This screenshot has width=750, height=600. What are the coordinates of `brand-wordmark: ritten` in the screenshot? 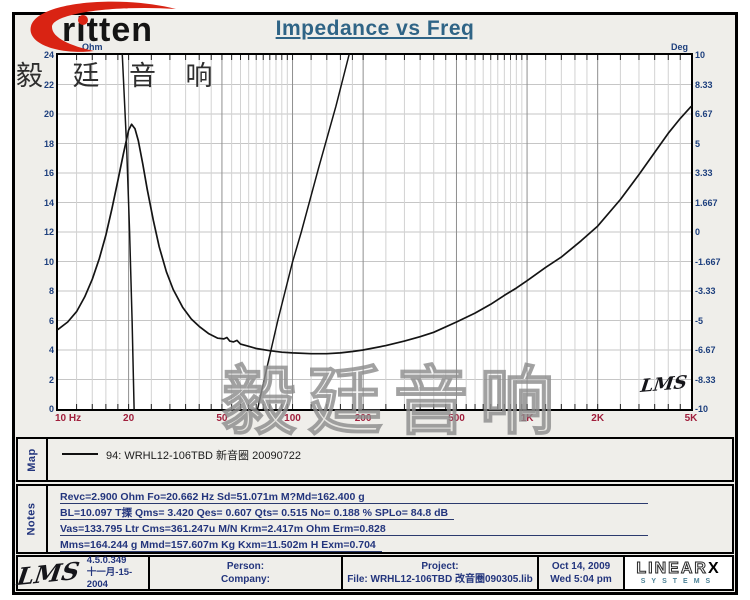 It's located at (107, 30).